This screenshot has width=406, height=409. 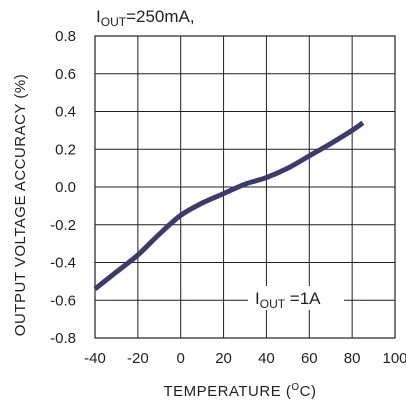 I want to click on x-tick-label: 80, so click(x=352, y=358).